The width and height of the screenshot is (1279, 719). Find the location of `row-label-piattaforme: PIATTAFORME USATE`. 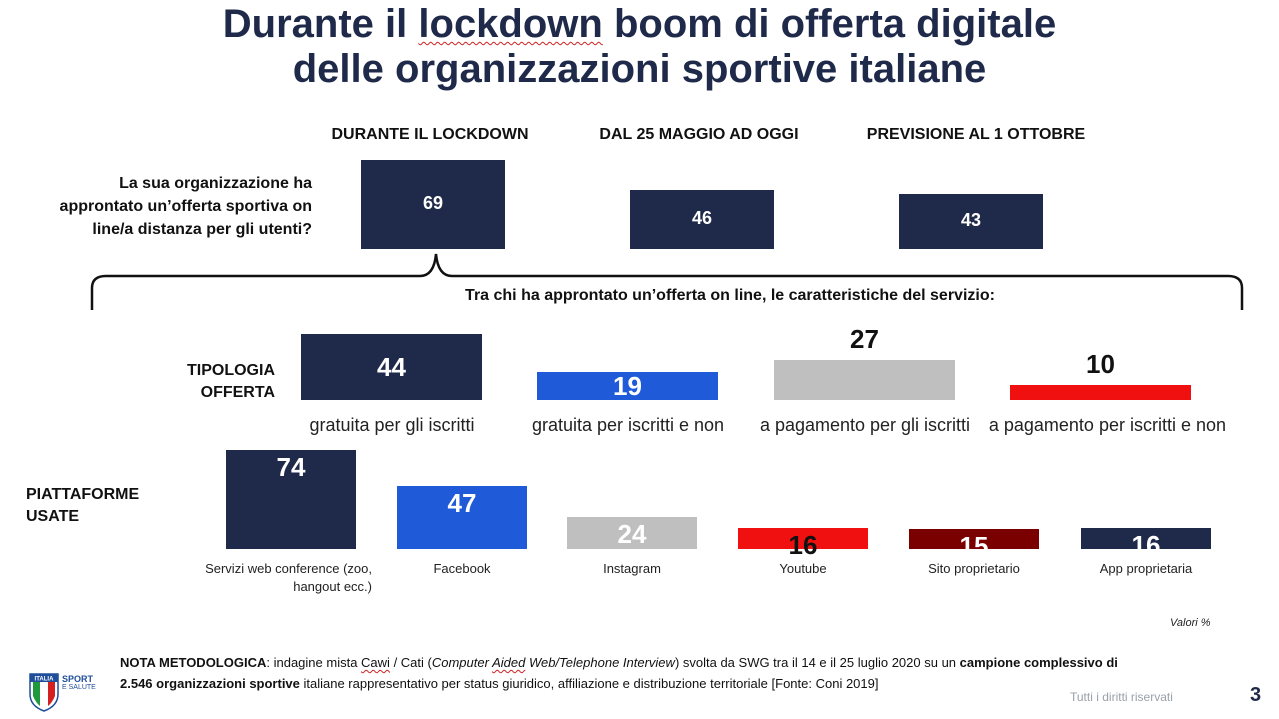

row-label-piattaforme: PIATTAFORME USATE is located at coordinates (91, 506).